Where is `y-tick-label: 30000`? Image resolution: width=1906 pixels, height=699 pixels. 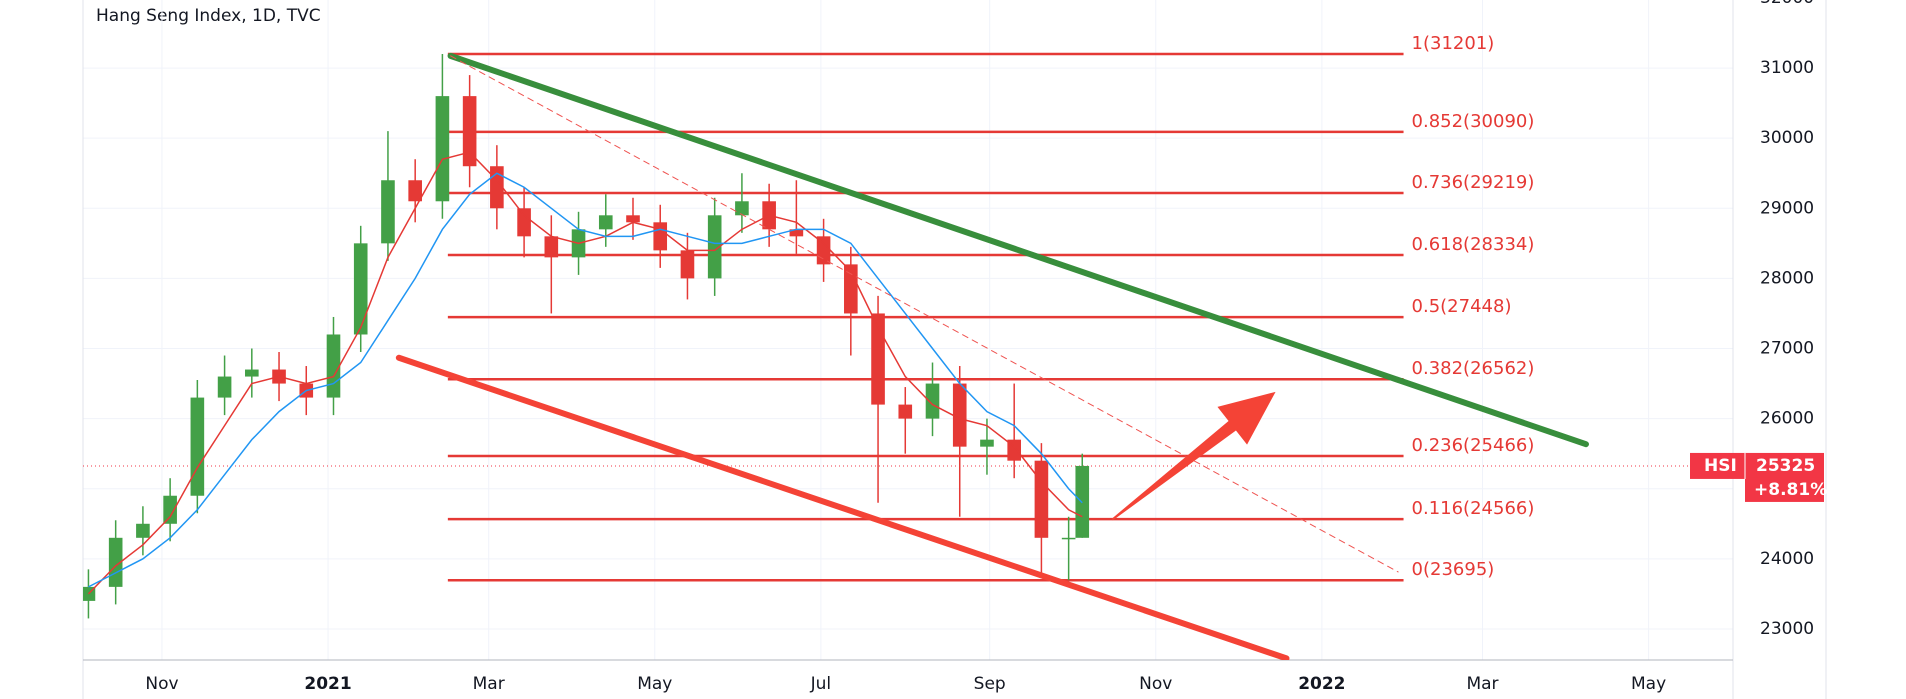
y-tick-label: 30000 is located at coordinates (1787, 138).